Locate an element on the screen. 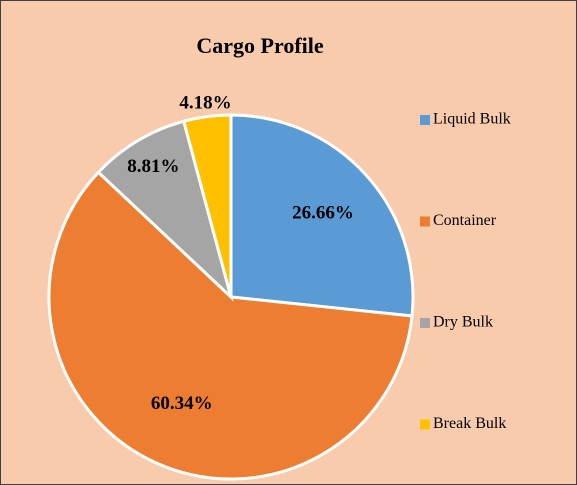 Image resolution: width=577 pixels, height=485 pixels. data-label: 60.34% is located at coordinates (182, 403).